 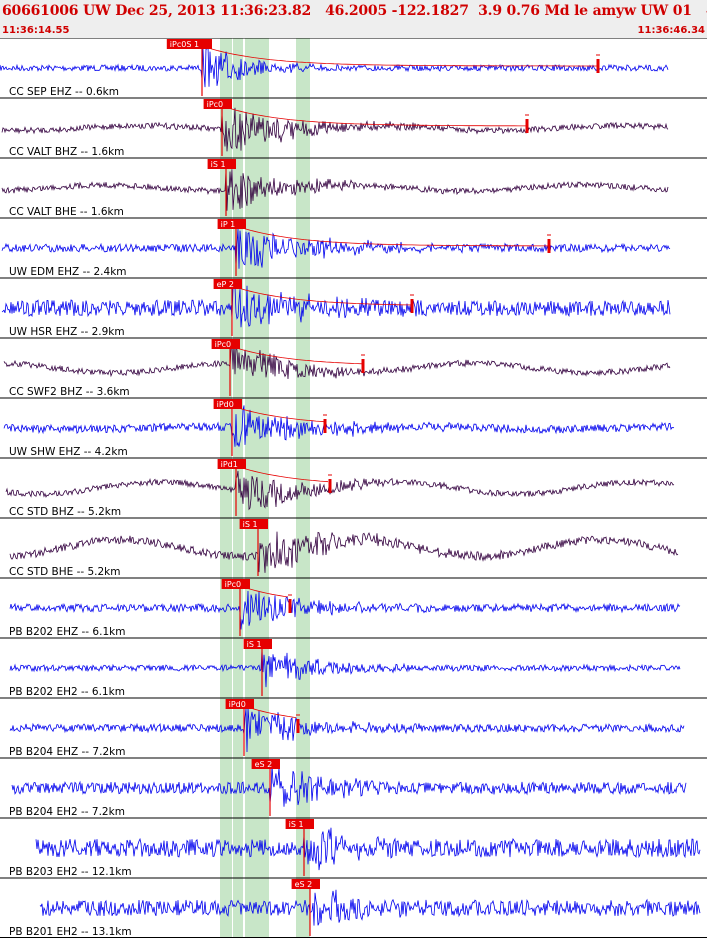 What do you see at coordinates (184, 44) in the screenshot?
I see `phase-pick-label: iPc0S 1` at bounding box center [184, 44].